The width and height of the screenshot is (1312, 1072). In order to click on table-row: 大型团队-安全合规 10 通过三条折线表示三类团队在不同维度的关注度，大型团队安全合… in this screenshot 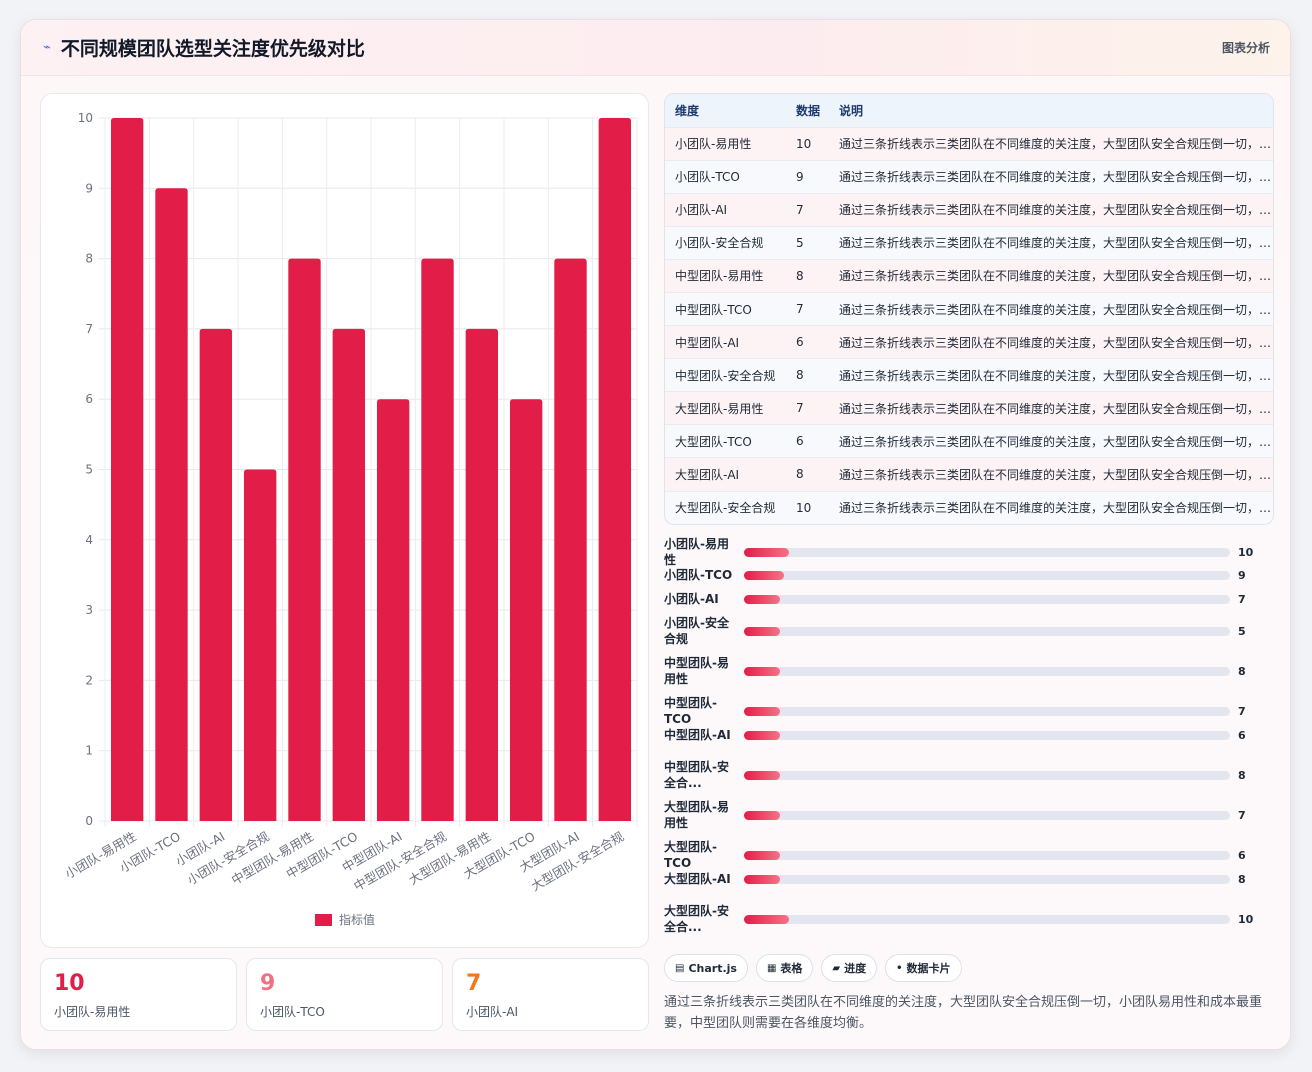, I will do `click(969, 507)`.